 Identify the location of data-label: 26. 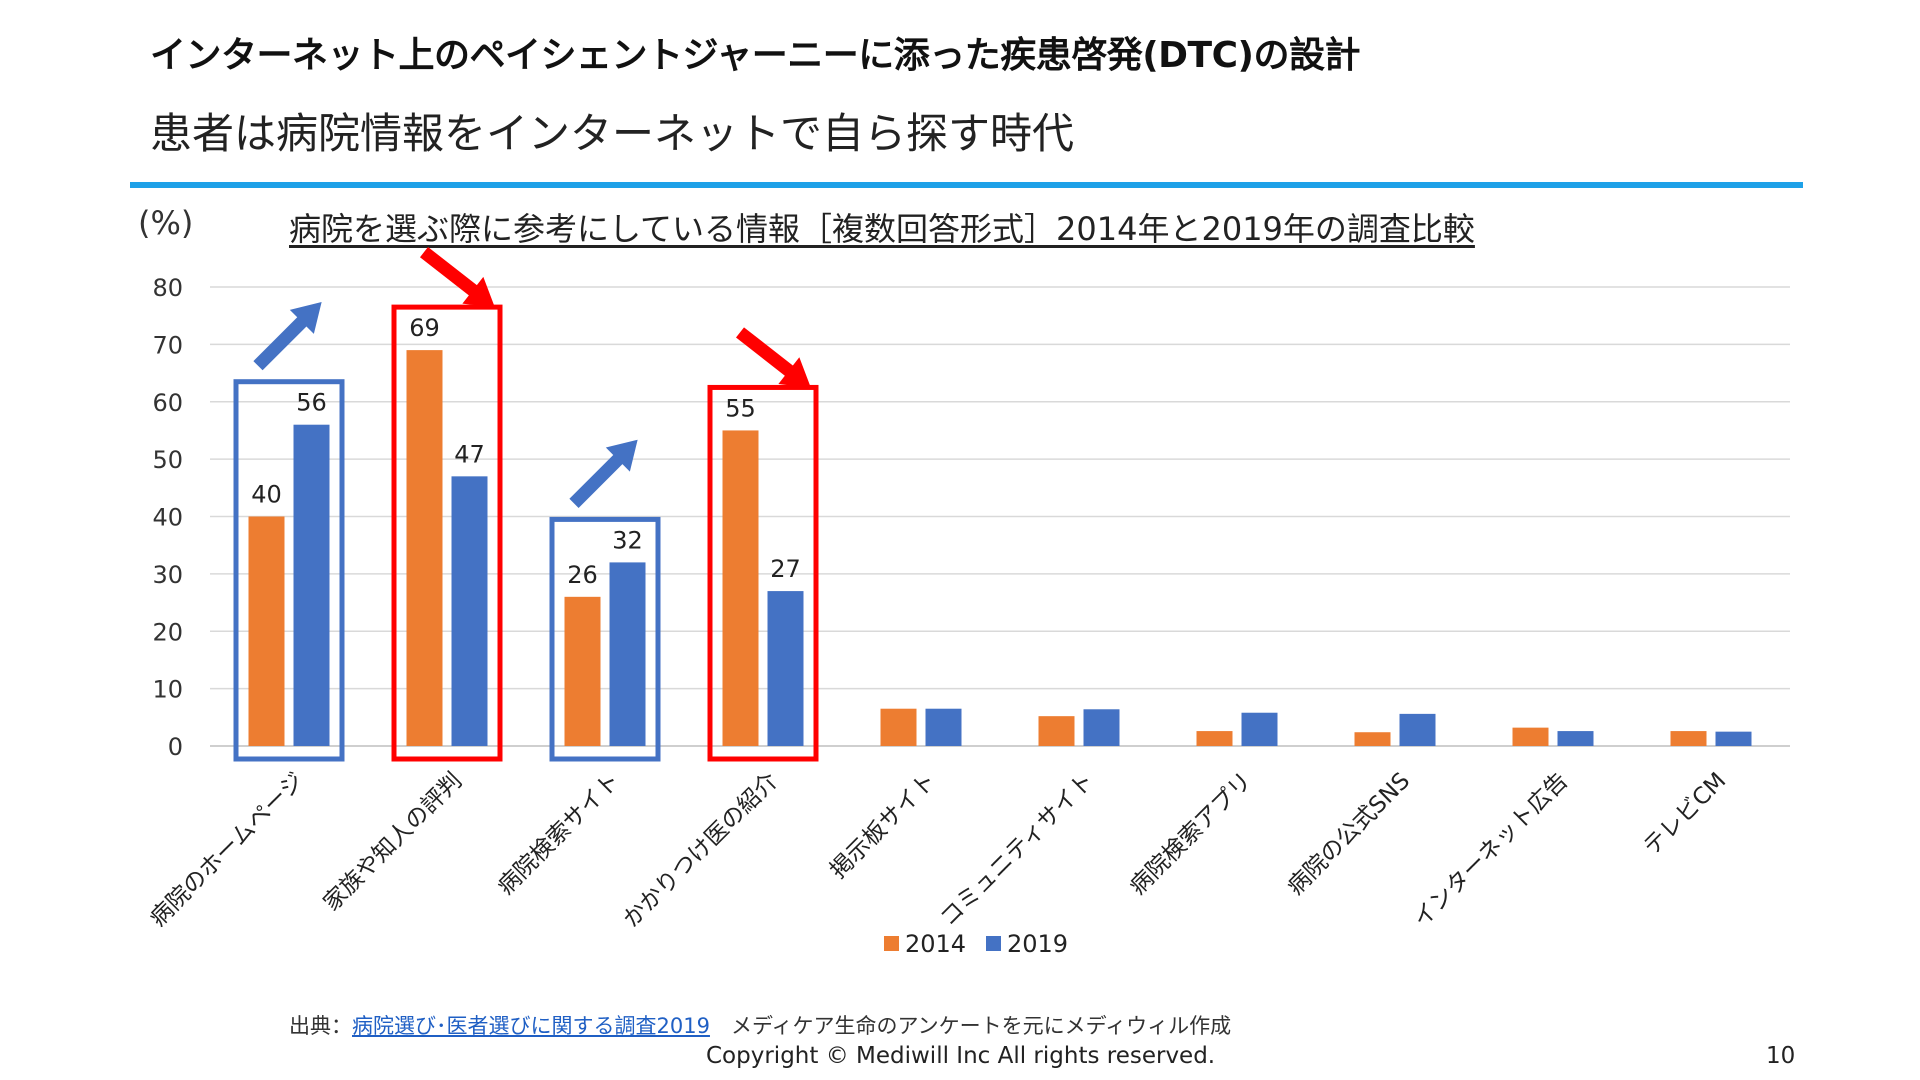
(582, 575).